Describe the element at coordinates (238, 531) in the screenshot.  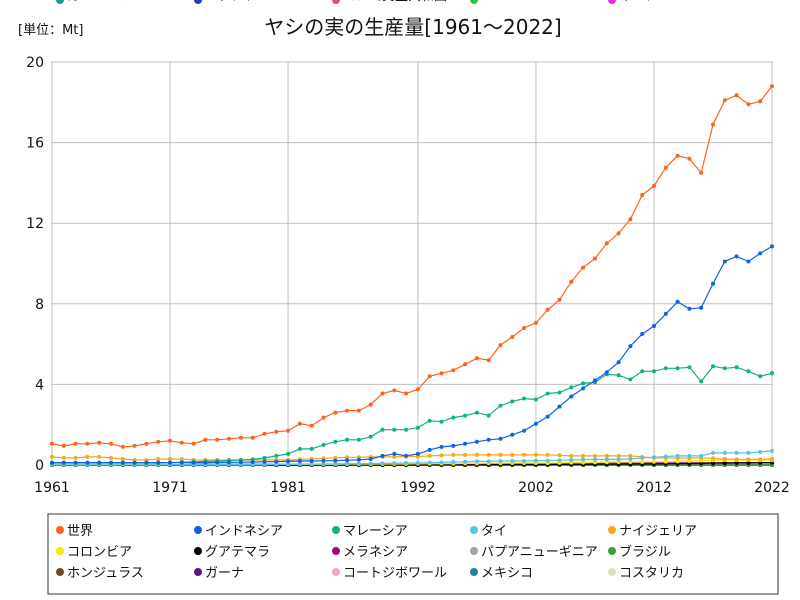
I see `legend-item: インドネシア` at that location.